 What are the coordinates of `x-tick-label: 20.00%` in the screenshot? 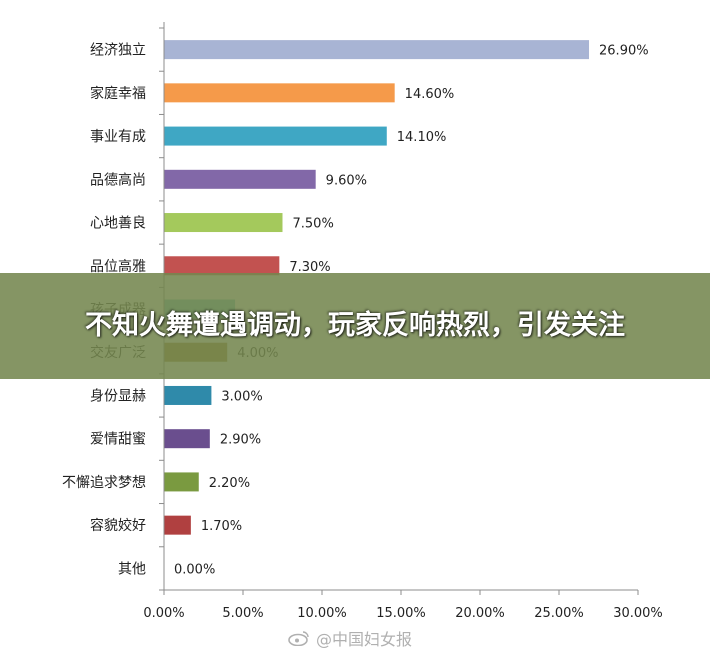 It's located at (480, 613).